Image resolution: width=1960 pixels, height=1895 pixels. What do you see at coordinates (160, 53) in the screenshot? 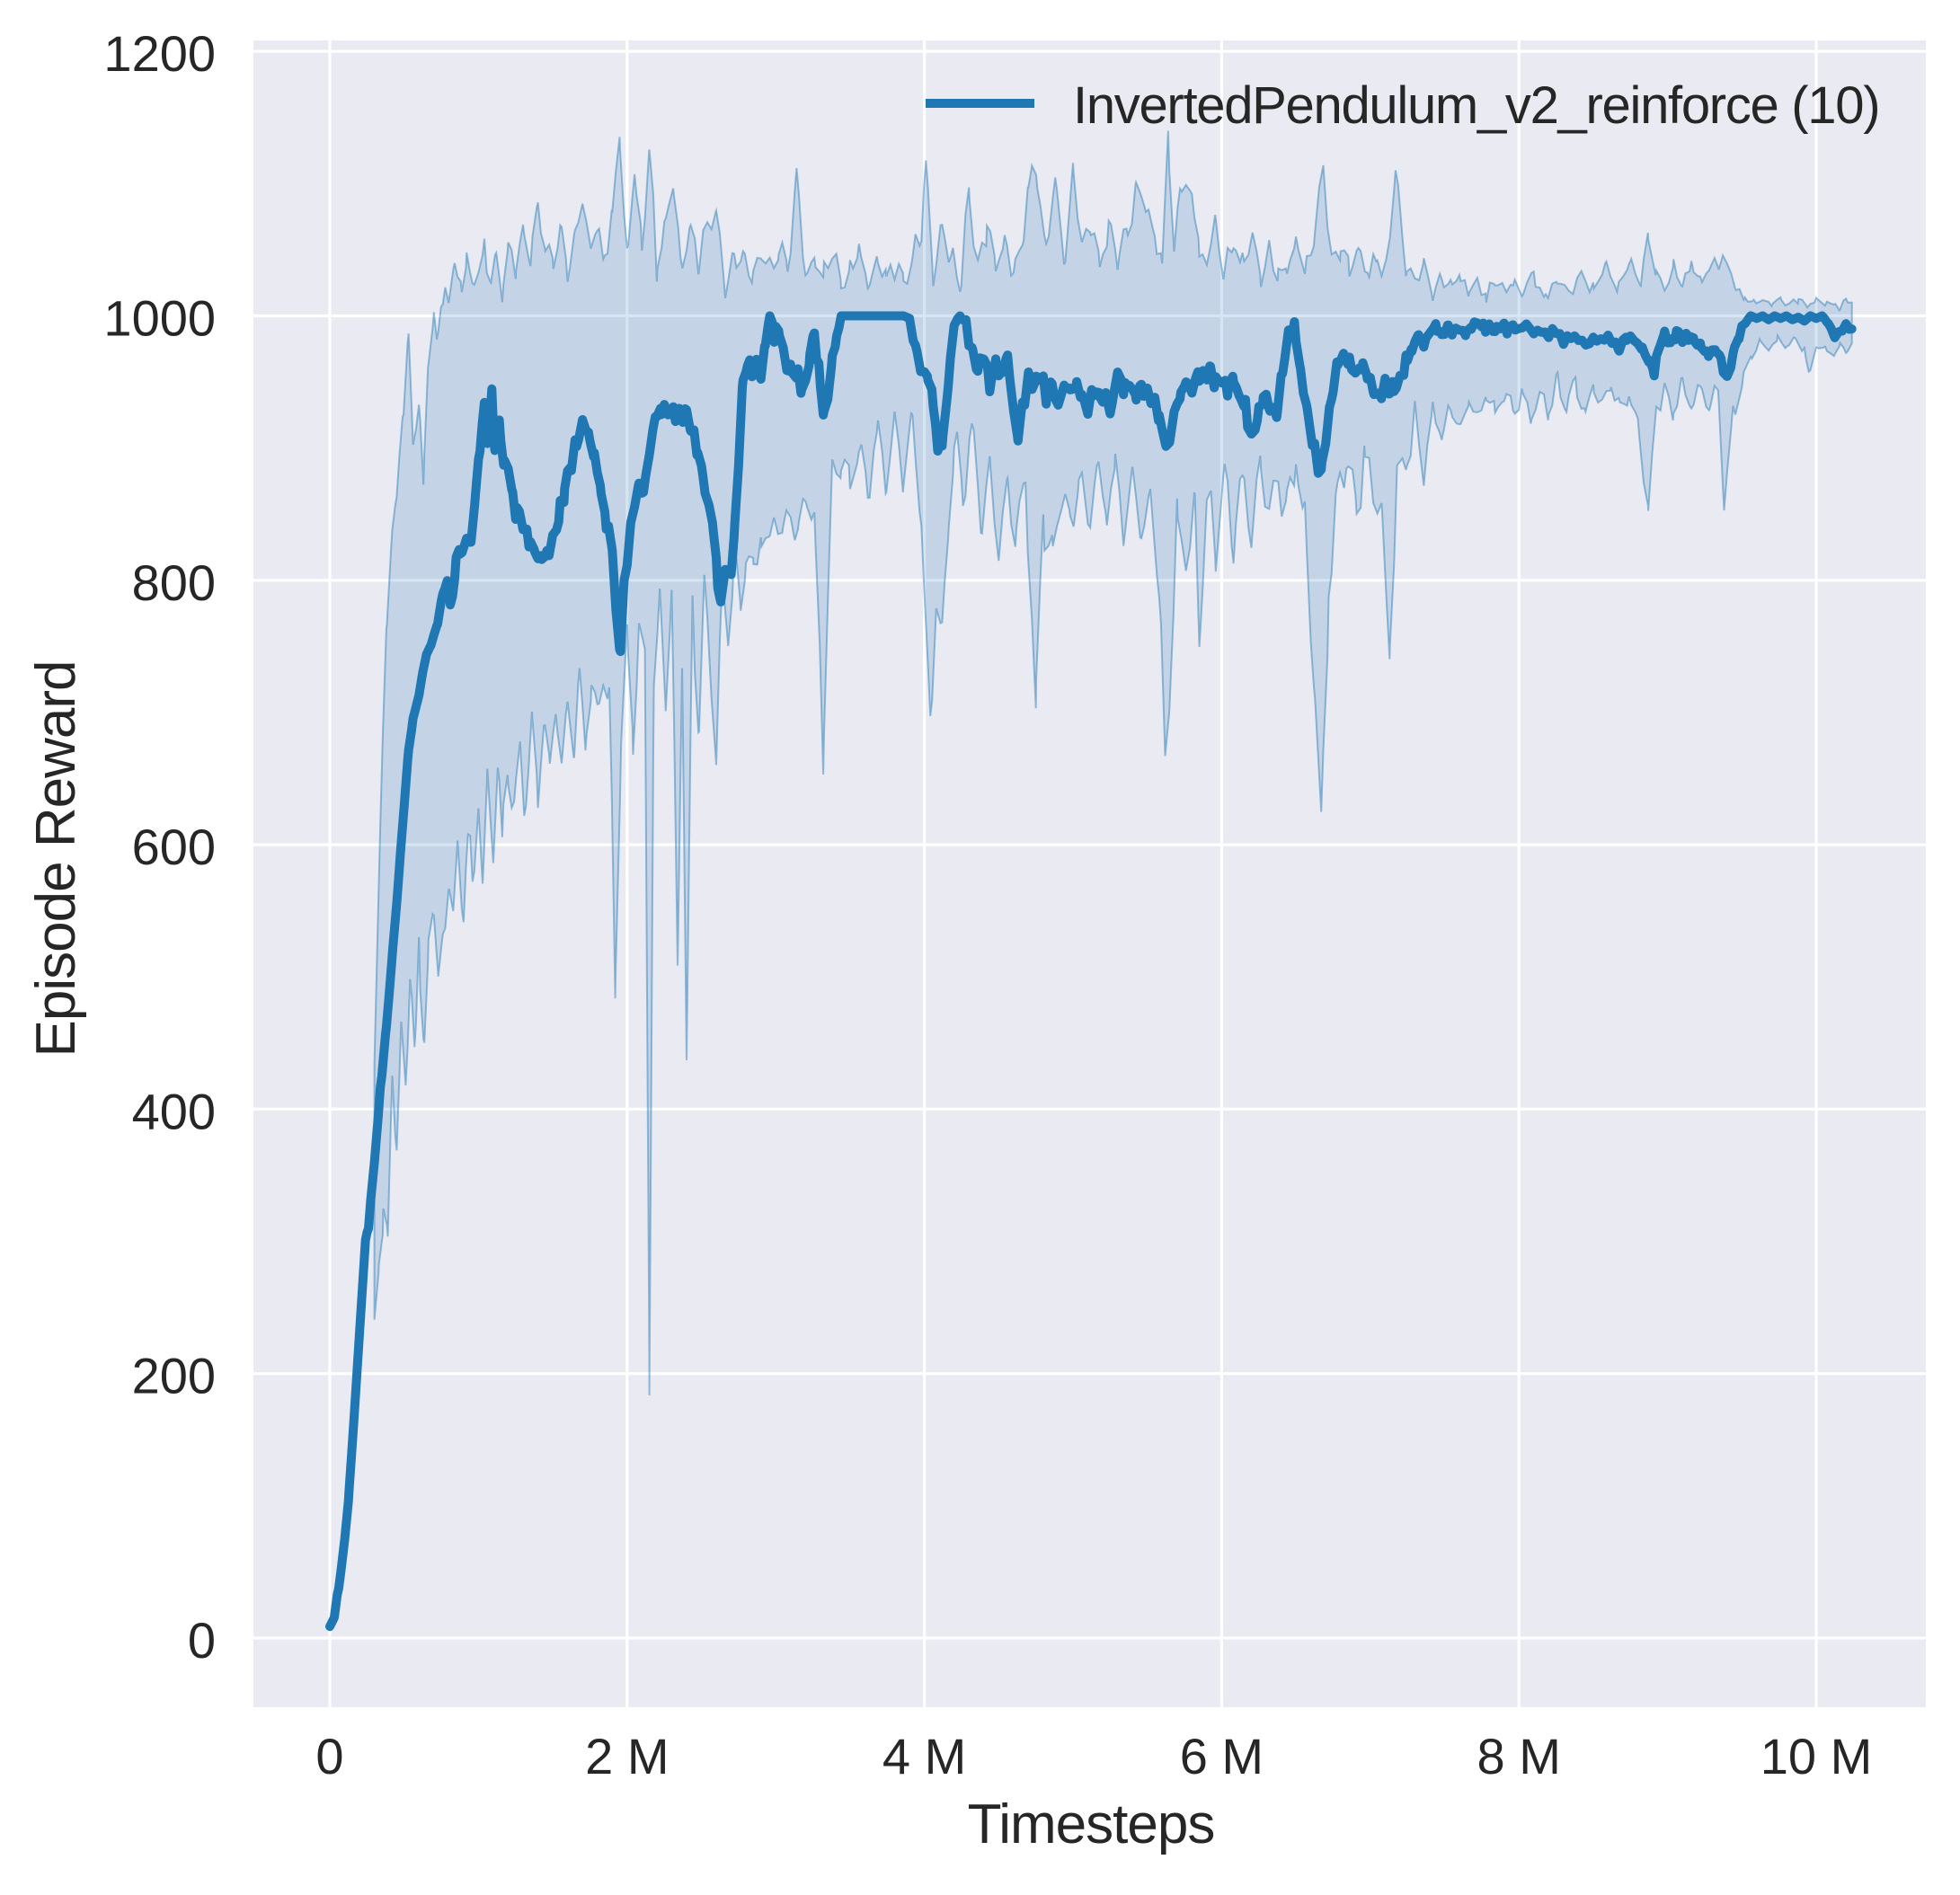
I see `svg-text: 1200` at bounding box center [160, 53].